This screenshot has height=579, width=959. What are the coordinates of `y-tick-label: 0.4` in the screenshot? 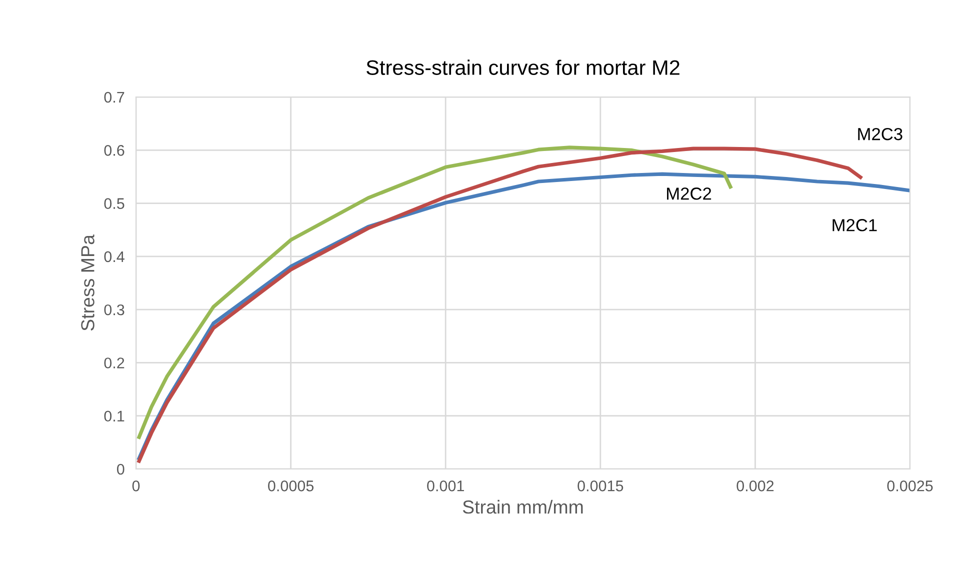 It's located at (114, 256).